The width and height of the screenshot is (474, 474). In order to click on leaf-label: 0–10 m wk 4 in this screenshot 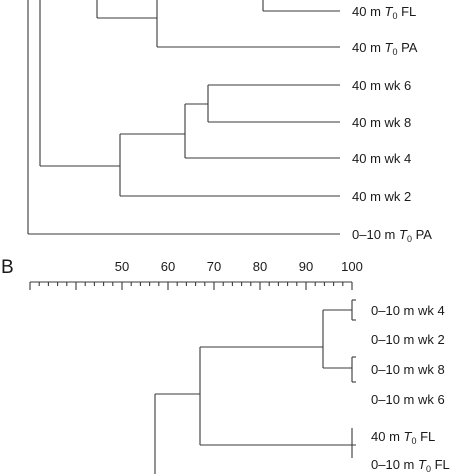, I will do `click(408, 310)`.